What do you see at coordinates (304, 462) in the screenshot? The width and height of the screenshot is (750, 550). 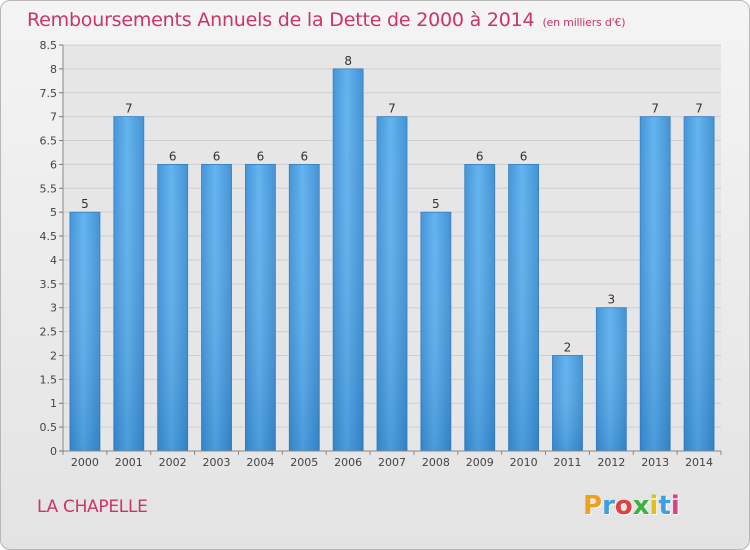 I see `x-tick-label: 2005` at bounding box center [304, 462].